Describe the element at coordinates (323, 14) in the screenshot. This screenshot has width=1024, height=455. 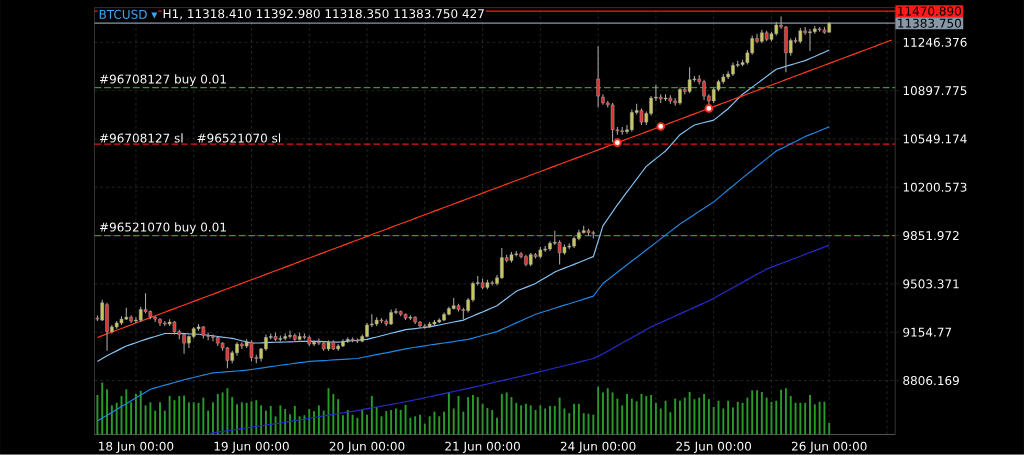
I see `chart-subtitle: H1, 11318.410 11392.980 11318.350 11383.750 427` at that location.